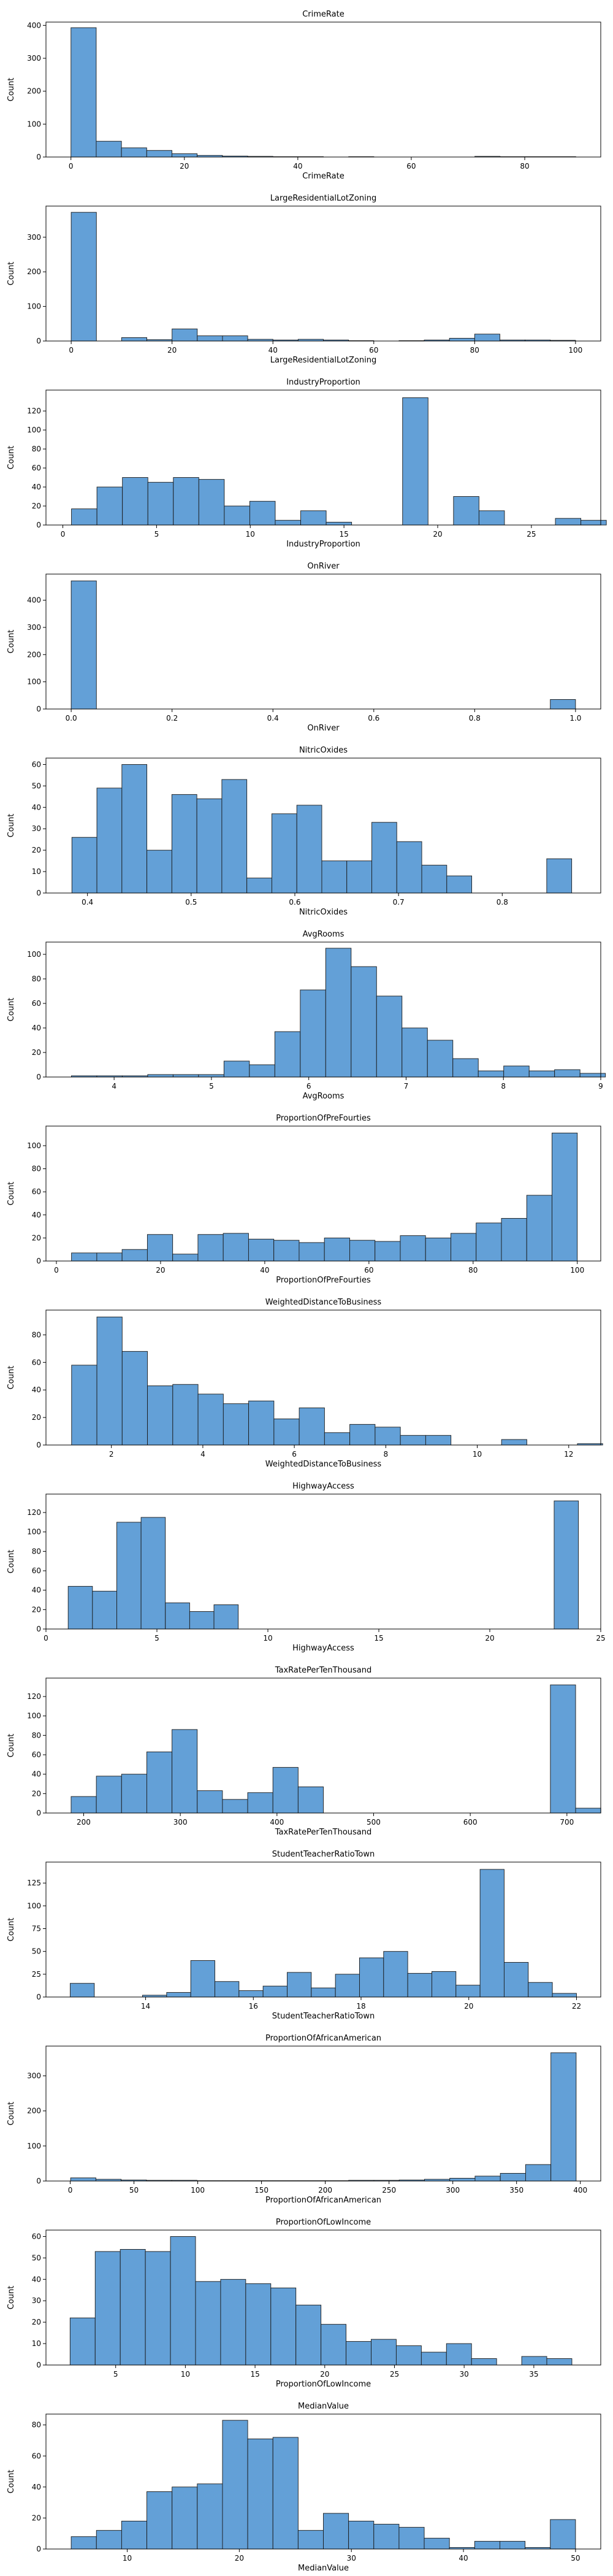  I want to click on x-axis-label: CrimeRate, so click(323, 176).